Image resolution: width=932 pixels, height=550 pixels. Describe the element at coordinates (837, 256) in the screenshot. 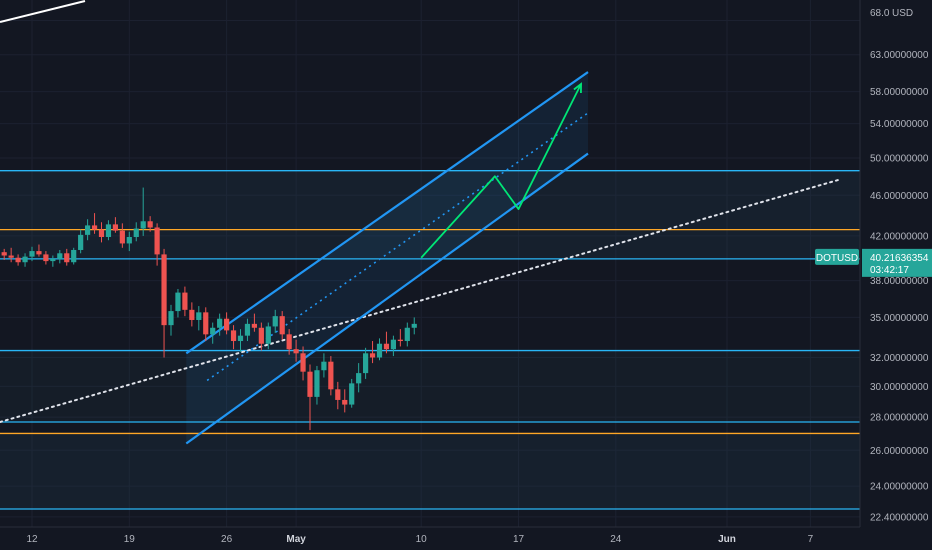

I see `symbol-badge` at that location.